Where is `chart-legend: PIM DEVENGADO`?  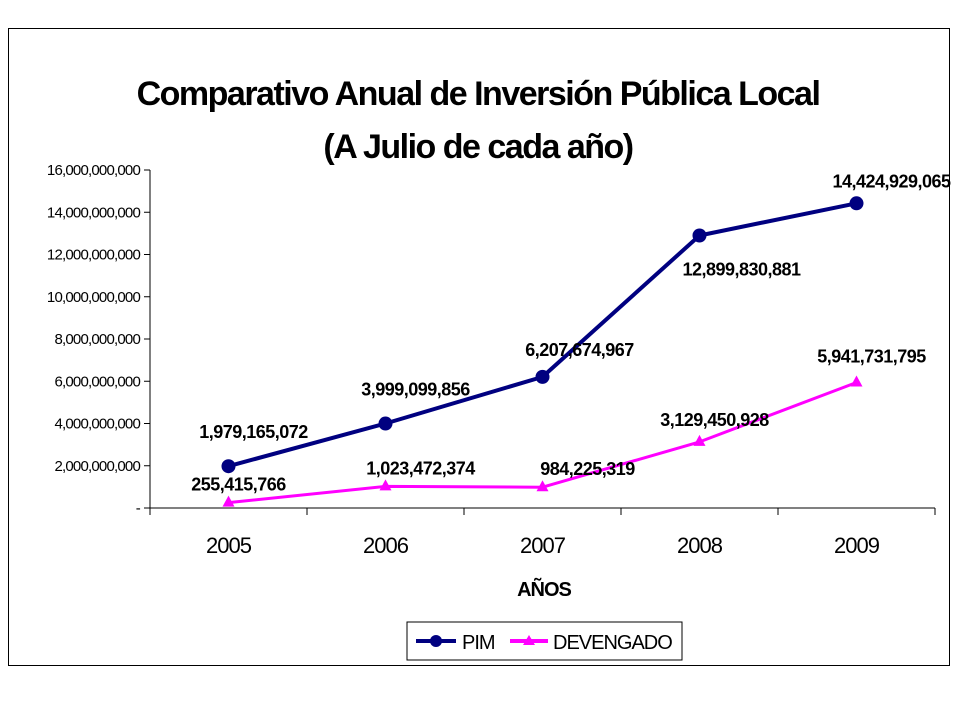
chart-legend: PIM DEVENGADO is located at coordinates (544, 641).